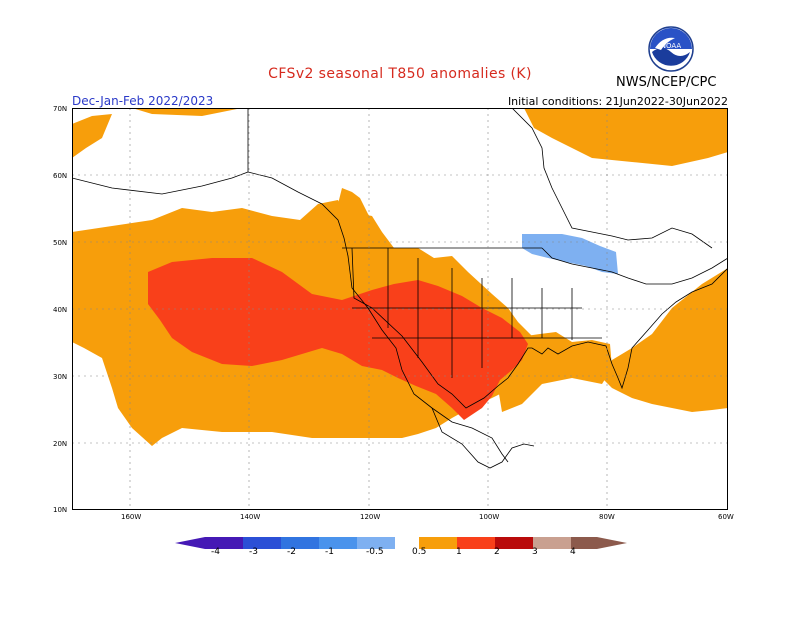 Image resolution: width=800 pixels, height=618 pixels. I want to click on cold-anomaly, so click(570, 254).